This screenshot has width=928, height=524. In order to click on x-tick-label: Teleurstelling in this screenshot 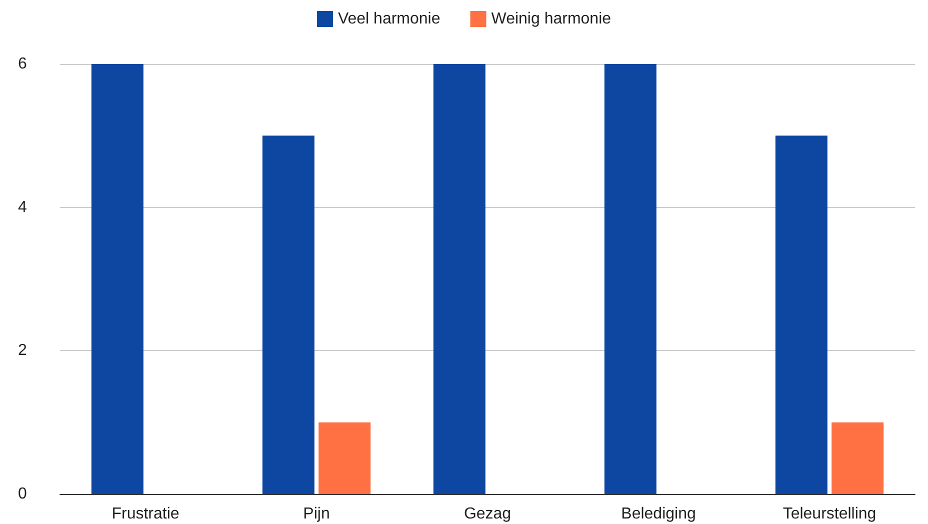, I will do `click(829, 514)`.